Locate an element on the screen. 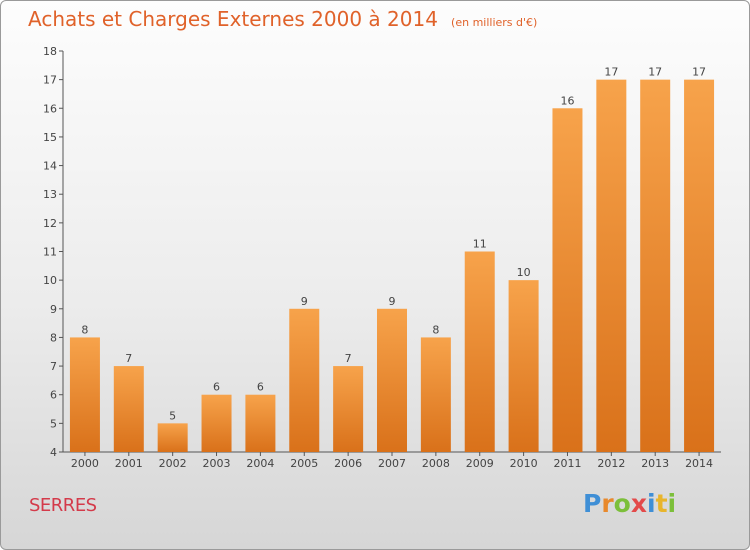 The image size is (750, 550). x-tick-label: 2011 is located at coordinates (567, 463).